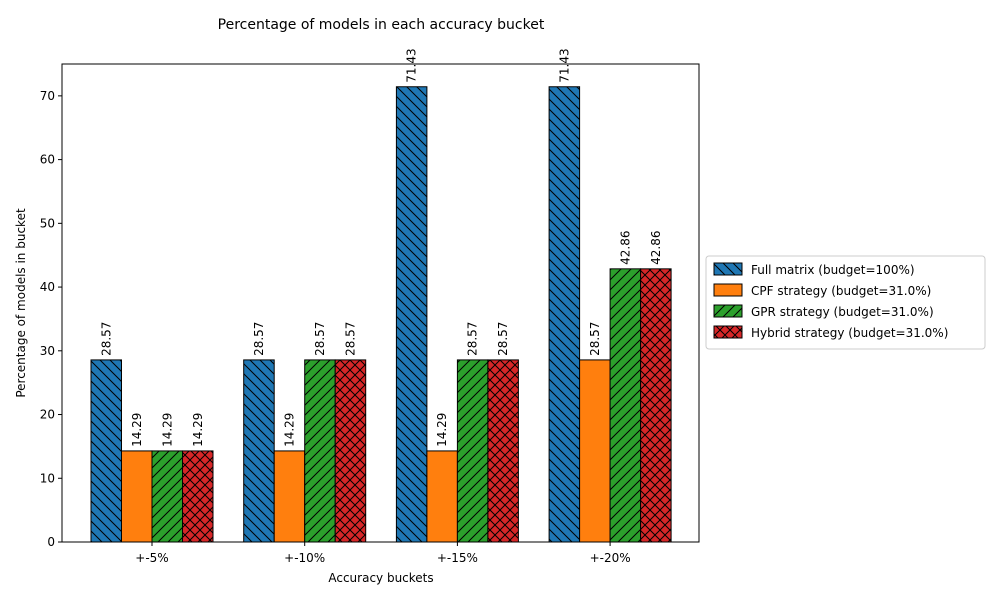 The width and height of the screenshot is (1000, 600). Describe the element at coordinates (457, 558) in the screenshot. I see `x-tick-label: +-15%` at that location.